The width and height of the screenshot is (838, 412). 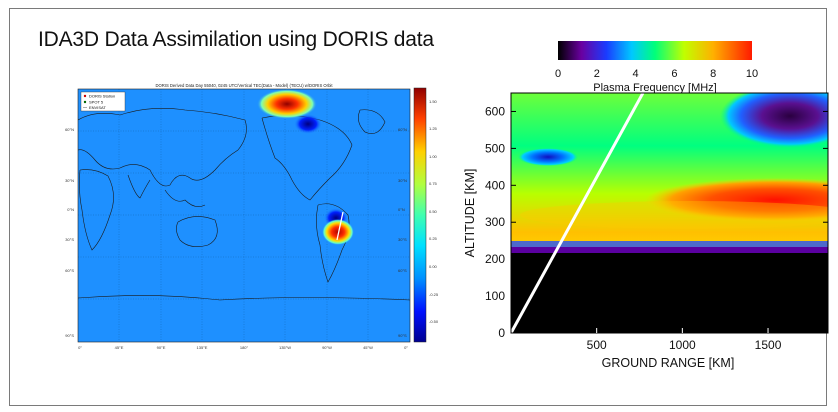 What do you see at coordinates (470, 213) in the screenshot?
I see `plasma-y-axis-label: ALTITUDE [KM]` at bounding box center [470, 213].